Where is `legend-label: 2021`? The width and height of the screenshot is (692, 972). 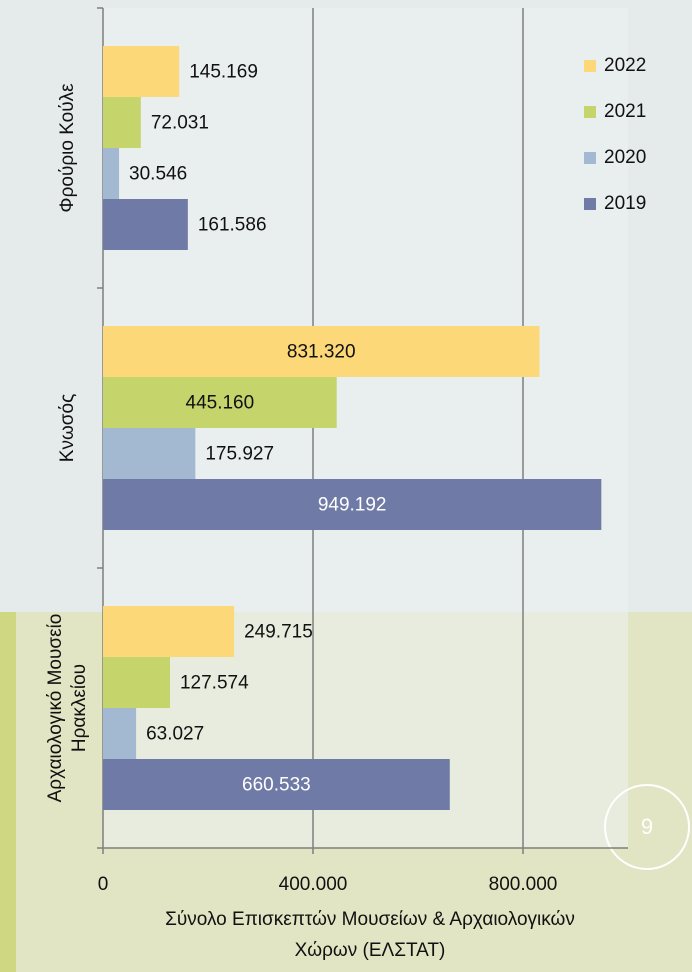
legend-label: 2021 is located at coordinates (625, 111).